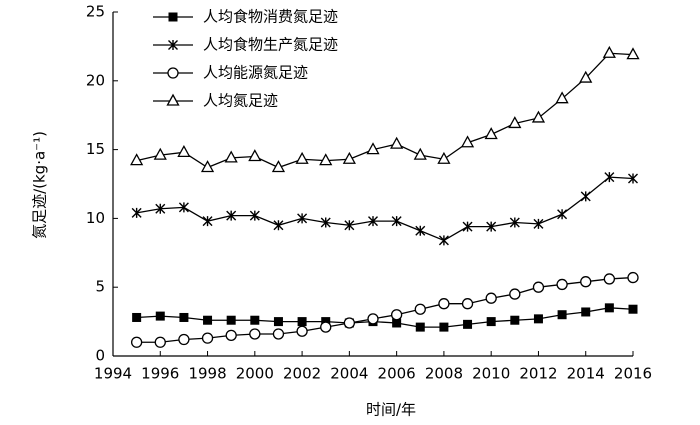  I want to click on y-tick-label: 0, so click(100, 356).